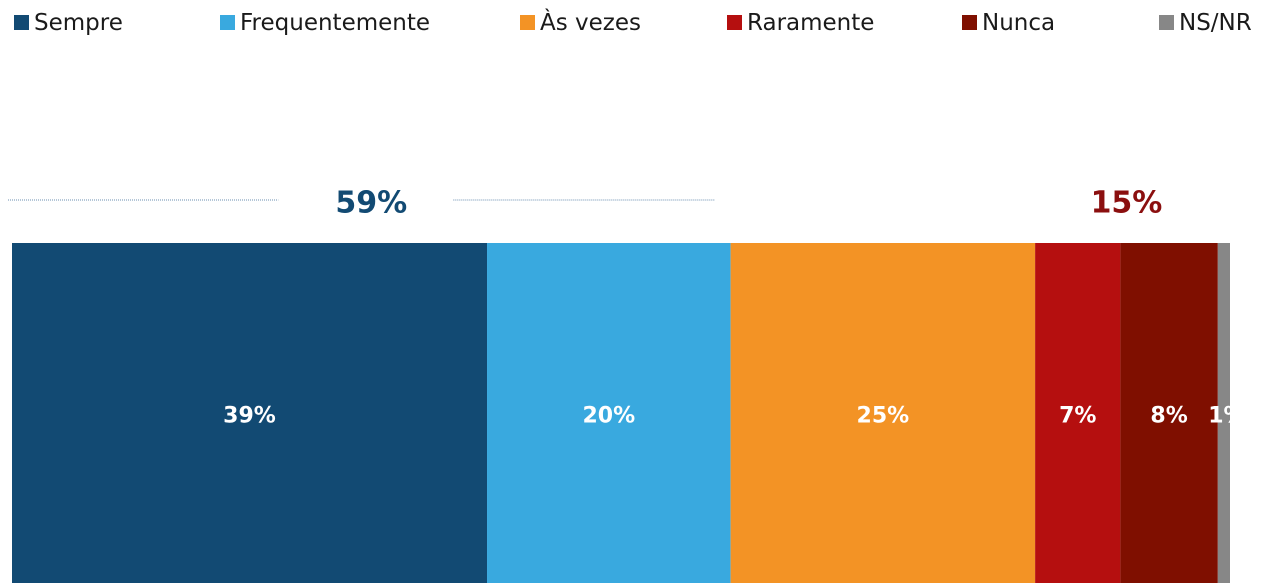 This screenshot has height=583, width=1261. Describe the element at coordinates (335, 23) in the screenshot. I see `legend-label: Frequentemente` at that location.